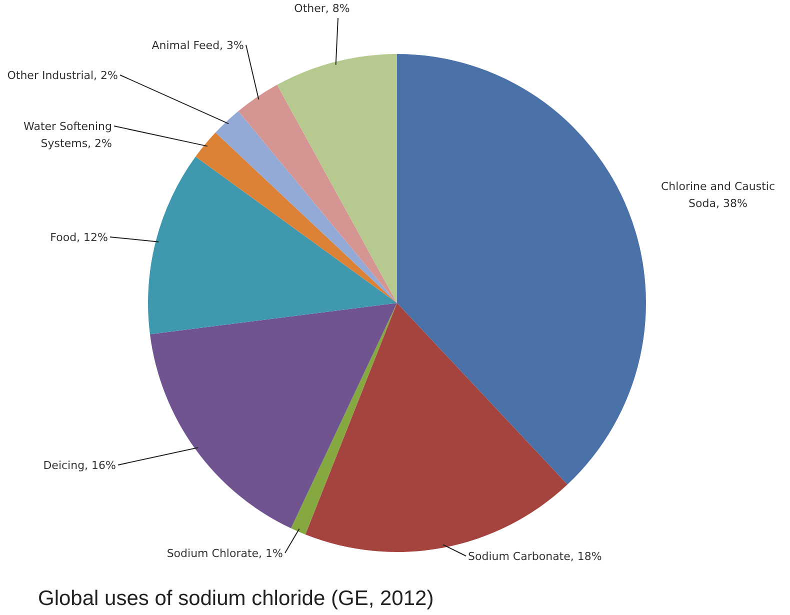  Describe the element at coordinates (198, 45) in the screenshot. I see `slice-label: Animal Feed, 3%` at that location.